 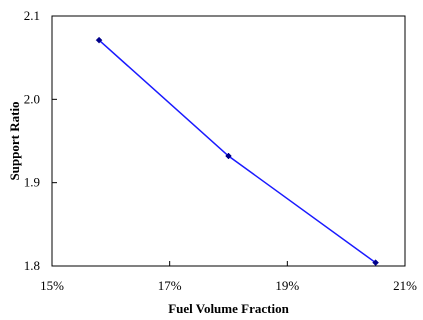 I want to click on y-axis-ticks: 1.8 1.9 2.0 2.1, so click(x=40, y=140).